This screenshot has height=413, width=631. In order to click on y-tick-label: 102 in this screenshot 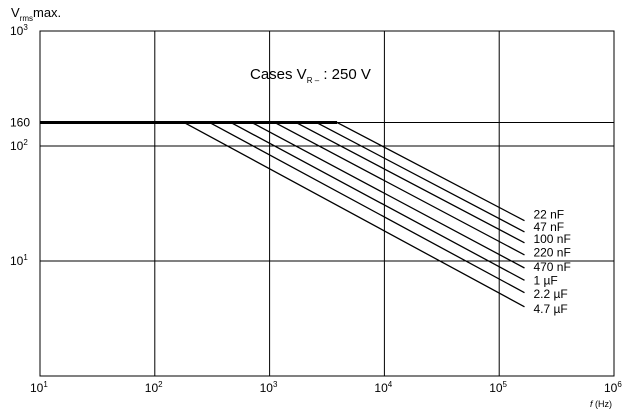, I will do `click(19, 145)`.